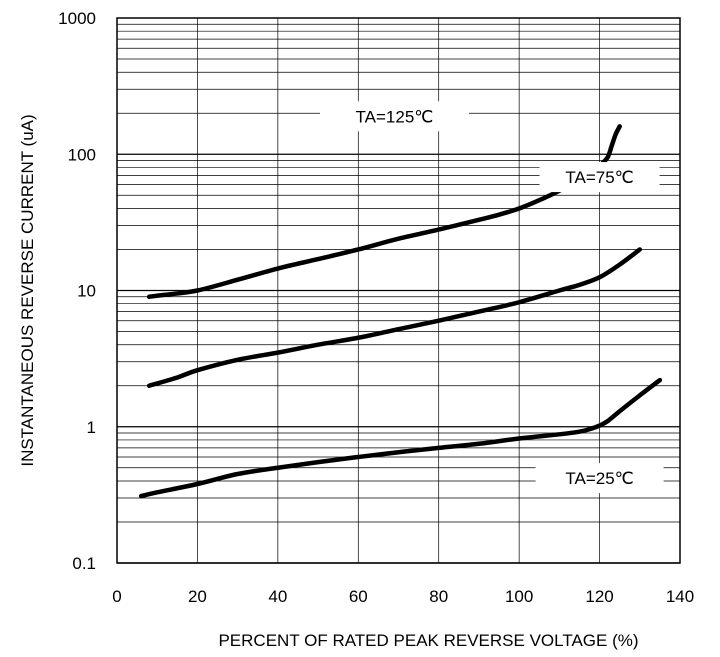 This screenshot has height=657, width=720. Describe the element at coordinates (394, 317) in the screenshot. I see `series-line-ta-75c` at that location.